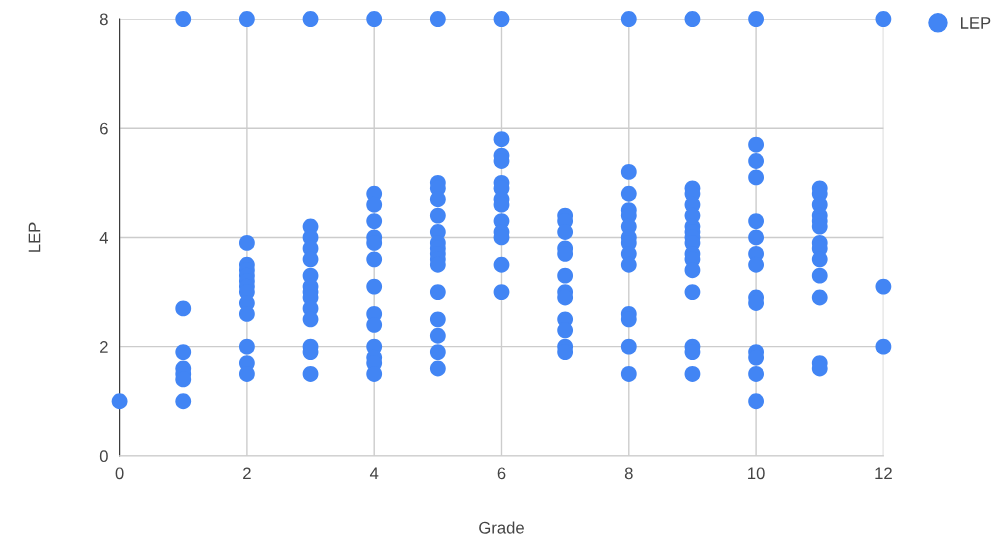  I want to click on y-tick-label: 8, so click(103, 19).